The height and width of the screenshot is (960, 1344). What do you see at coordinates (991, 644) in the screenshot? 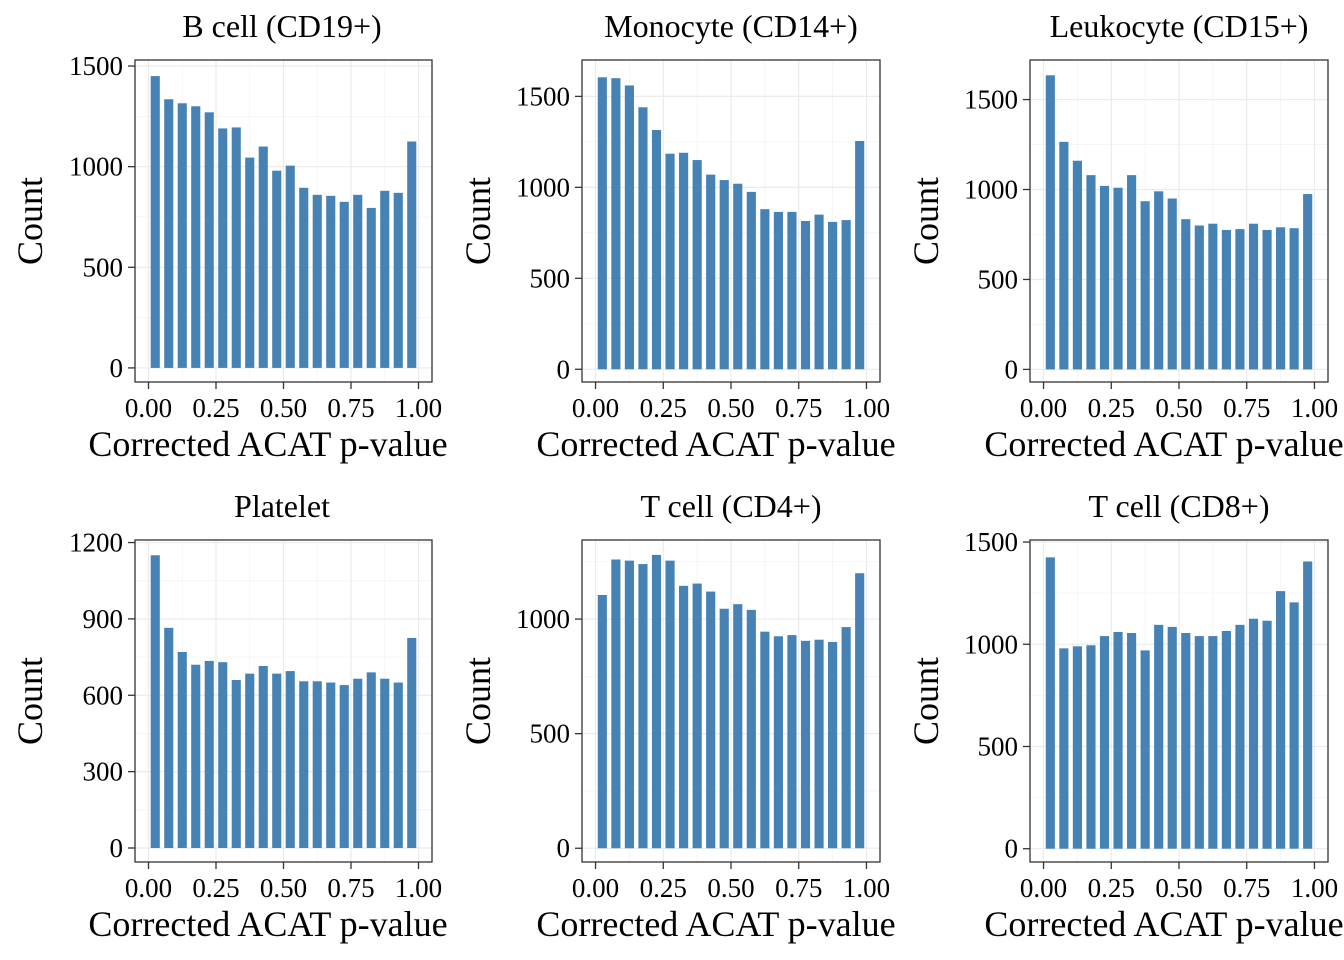
I see `y-tick-label: 1000` at bounding box center [991, 644].